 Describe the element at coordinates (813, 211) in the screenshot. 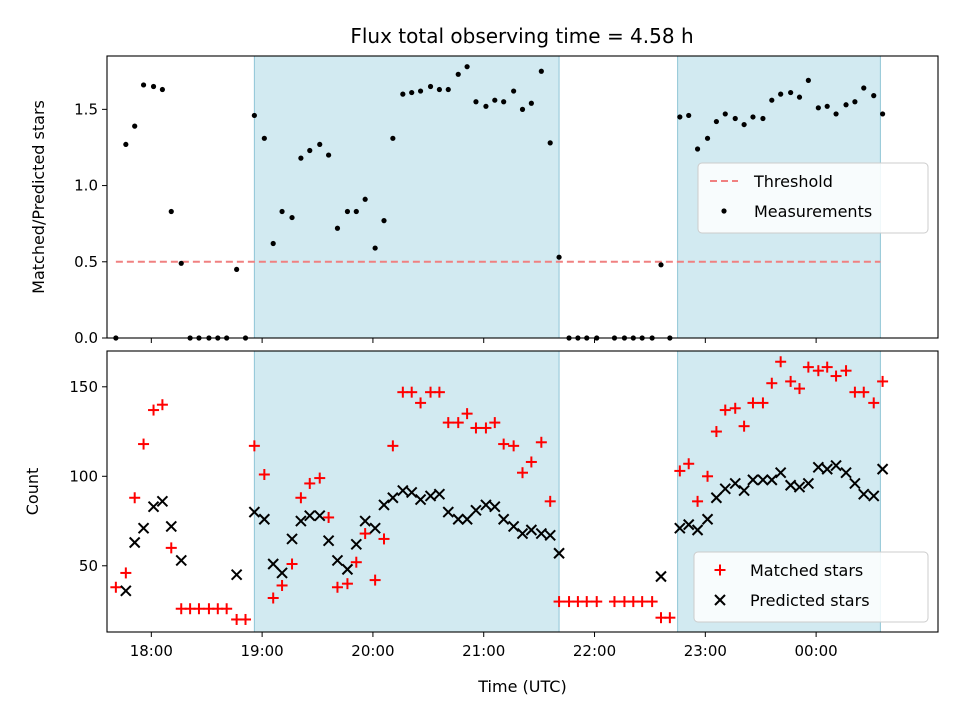

I see `legend-label: Measurements` at that location.